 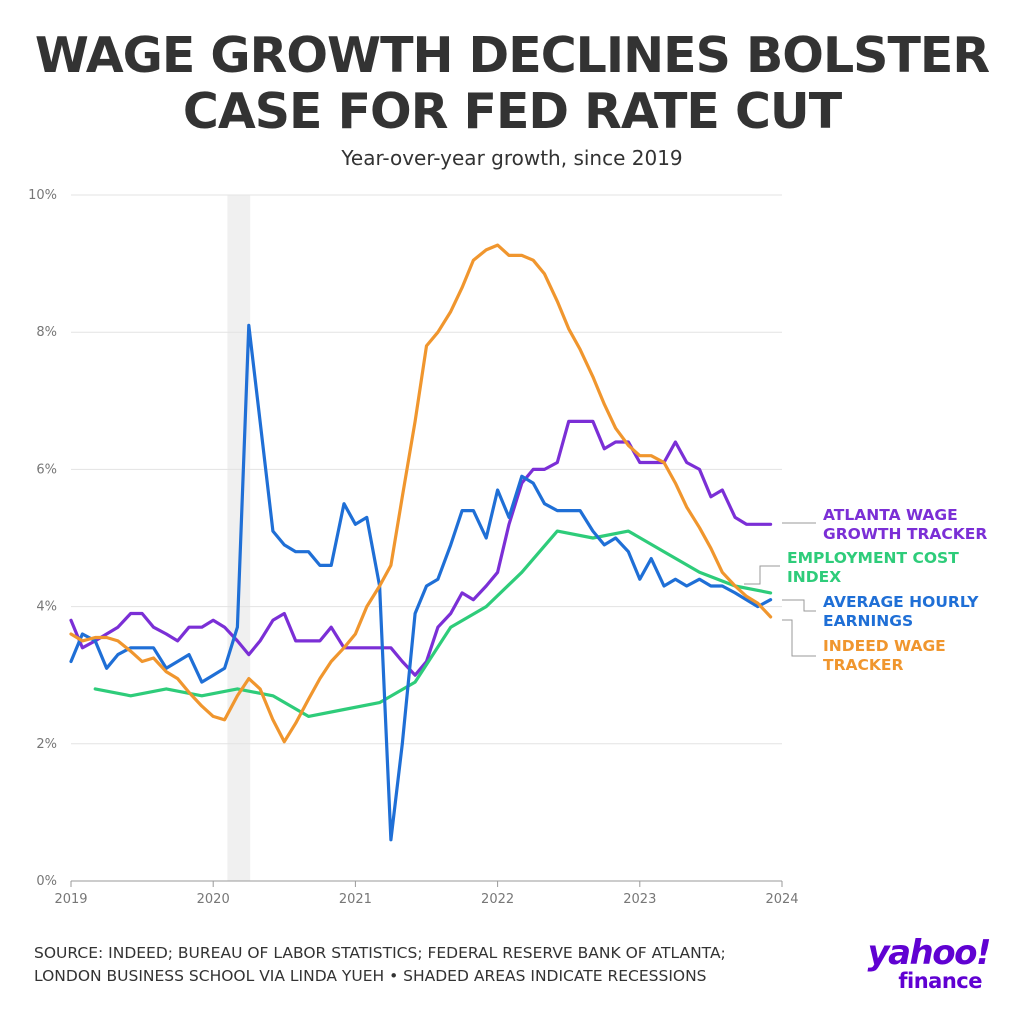 I want to click on y-tick-label: 0%, so click(x=46, y=881).